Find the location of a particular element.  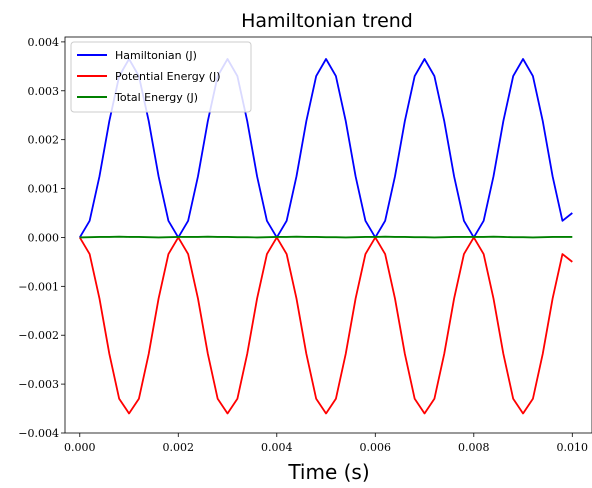

y-tick-label: 0.000 is located at coordinates (44, 237).